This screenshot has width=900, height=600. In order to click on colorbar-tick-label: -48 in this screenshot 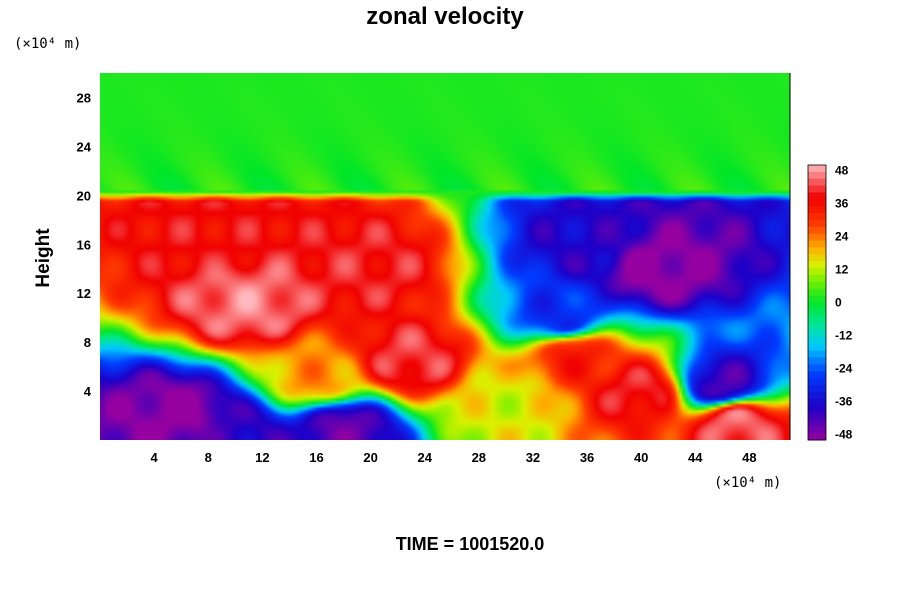, I will do `click(844, 435)`.